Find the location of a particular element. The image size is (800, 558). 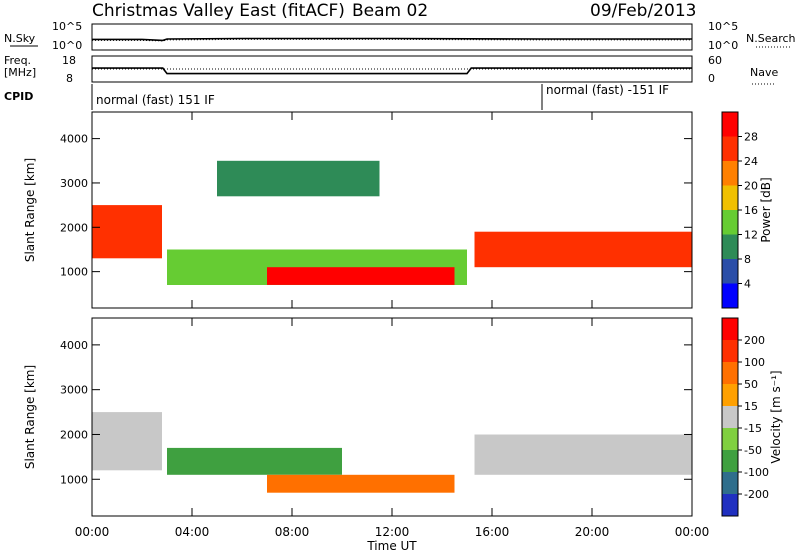

cpid-mode-2: normal (fast) -151 IF is located at coordinates (607, 90).